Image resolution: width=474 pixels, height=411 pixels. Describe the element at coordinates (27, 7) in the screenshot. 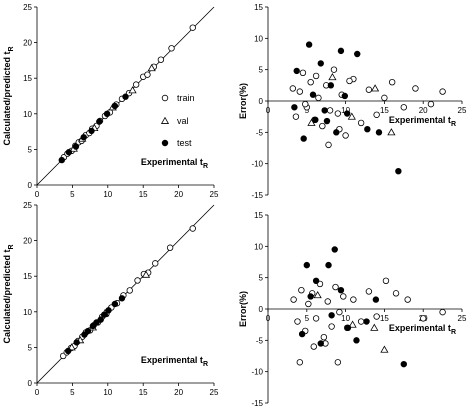

I see `y-tick-label: 25` at that location.